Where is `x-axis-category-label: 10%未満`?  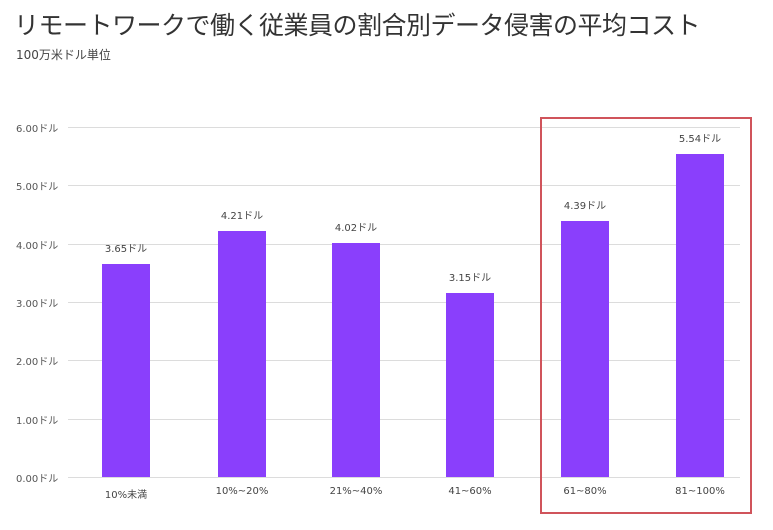 x-axis-category-label: 10%未満 is located at coordinates (126, 495).